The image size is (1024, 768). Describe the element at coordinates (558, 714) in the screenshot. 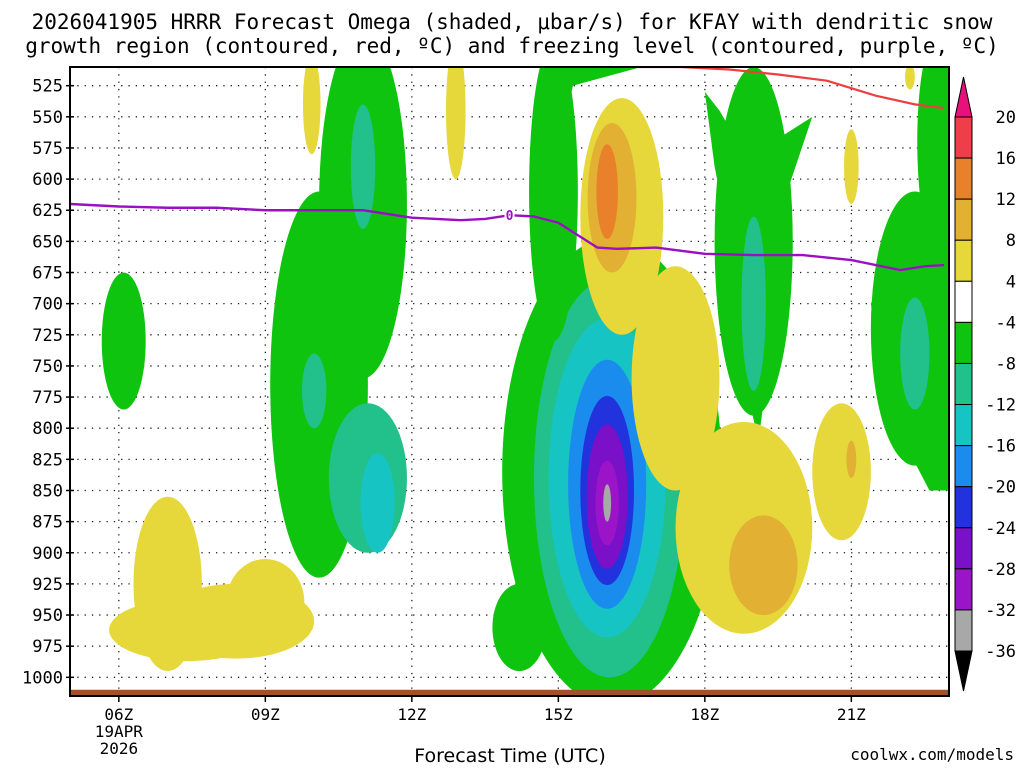

I see `x-tick-label: 15Z` at that location.